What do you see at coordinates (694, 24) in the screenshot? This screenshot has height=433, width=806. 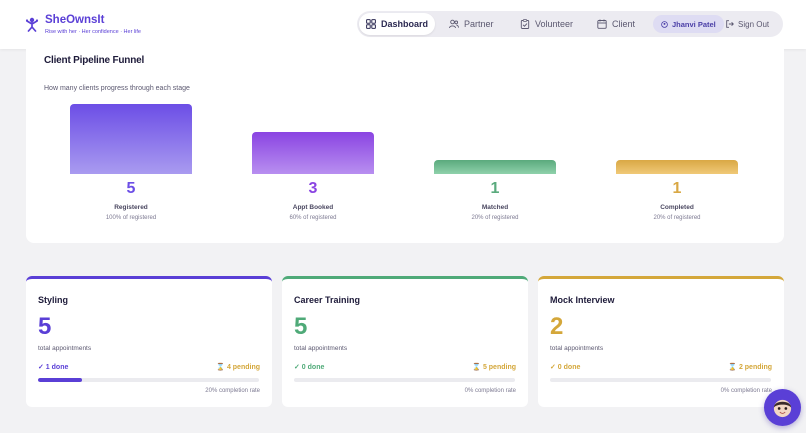 I see `user-name: Jhanvi Patel` at bounding box center [694, 24].